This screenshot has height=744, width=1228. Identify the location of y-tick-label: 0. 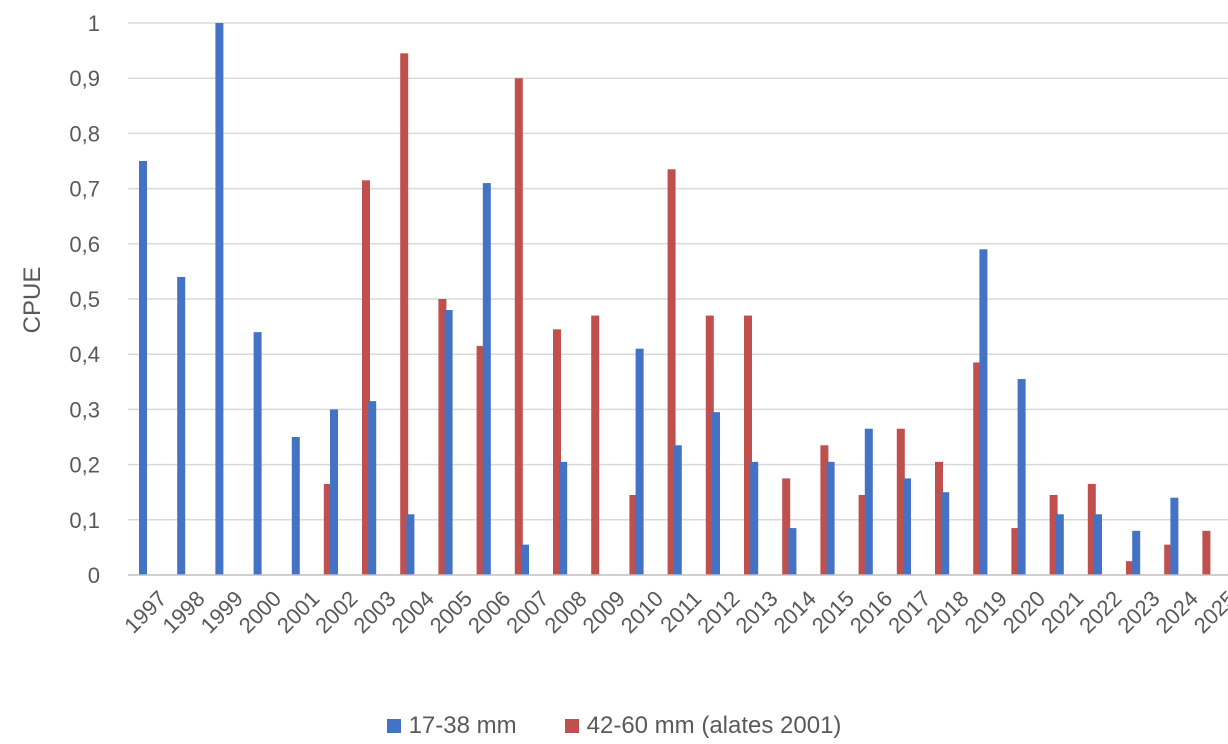
(94, 575).